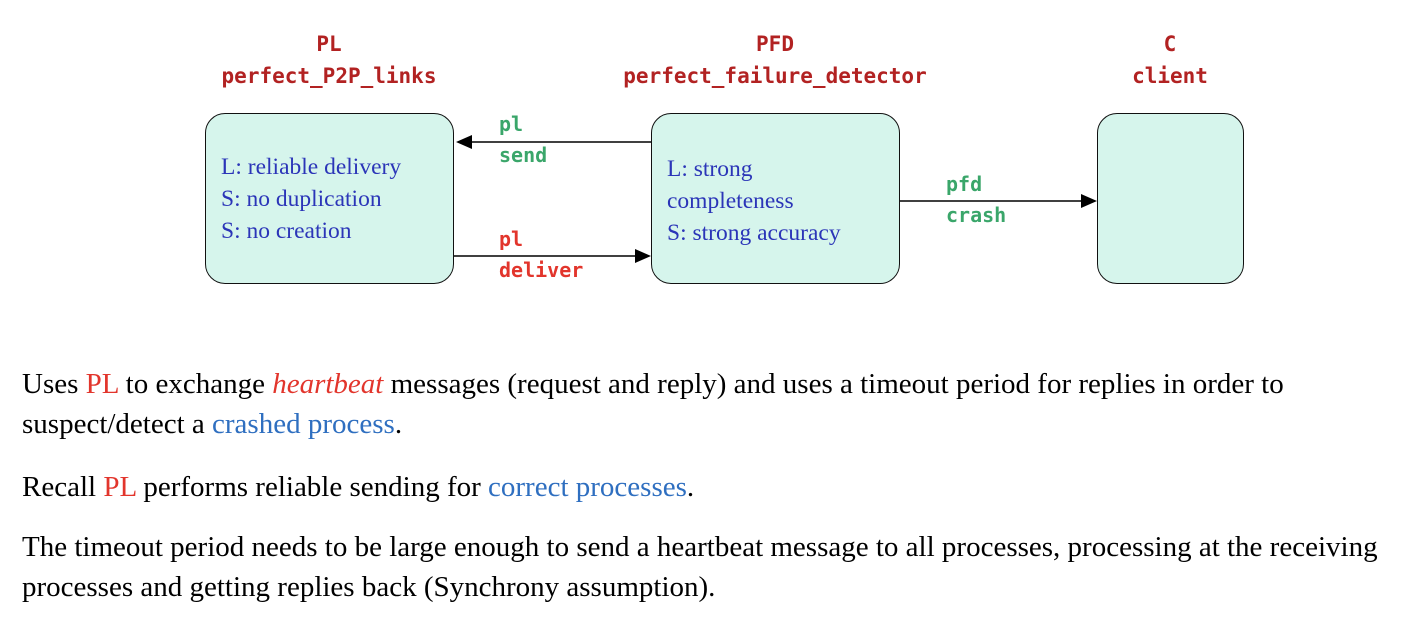 The width and height of the screenshot is (1404, 622). What do you see at coordinates (329, 60) in the screenshot?
I see `pl-header: PL perfect_P2P_links` at bounding box center [329, 60].